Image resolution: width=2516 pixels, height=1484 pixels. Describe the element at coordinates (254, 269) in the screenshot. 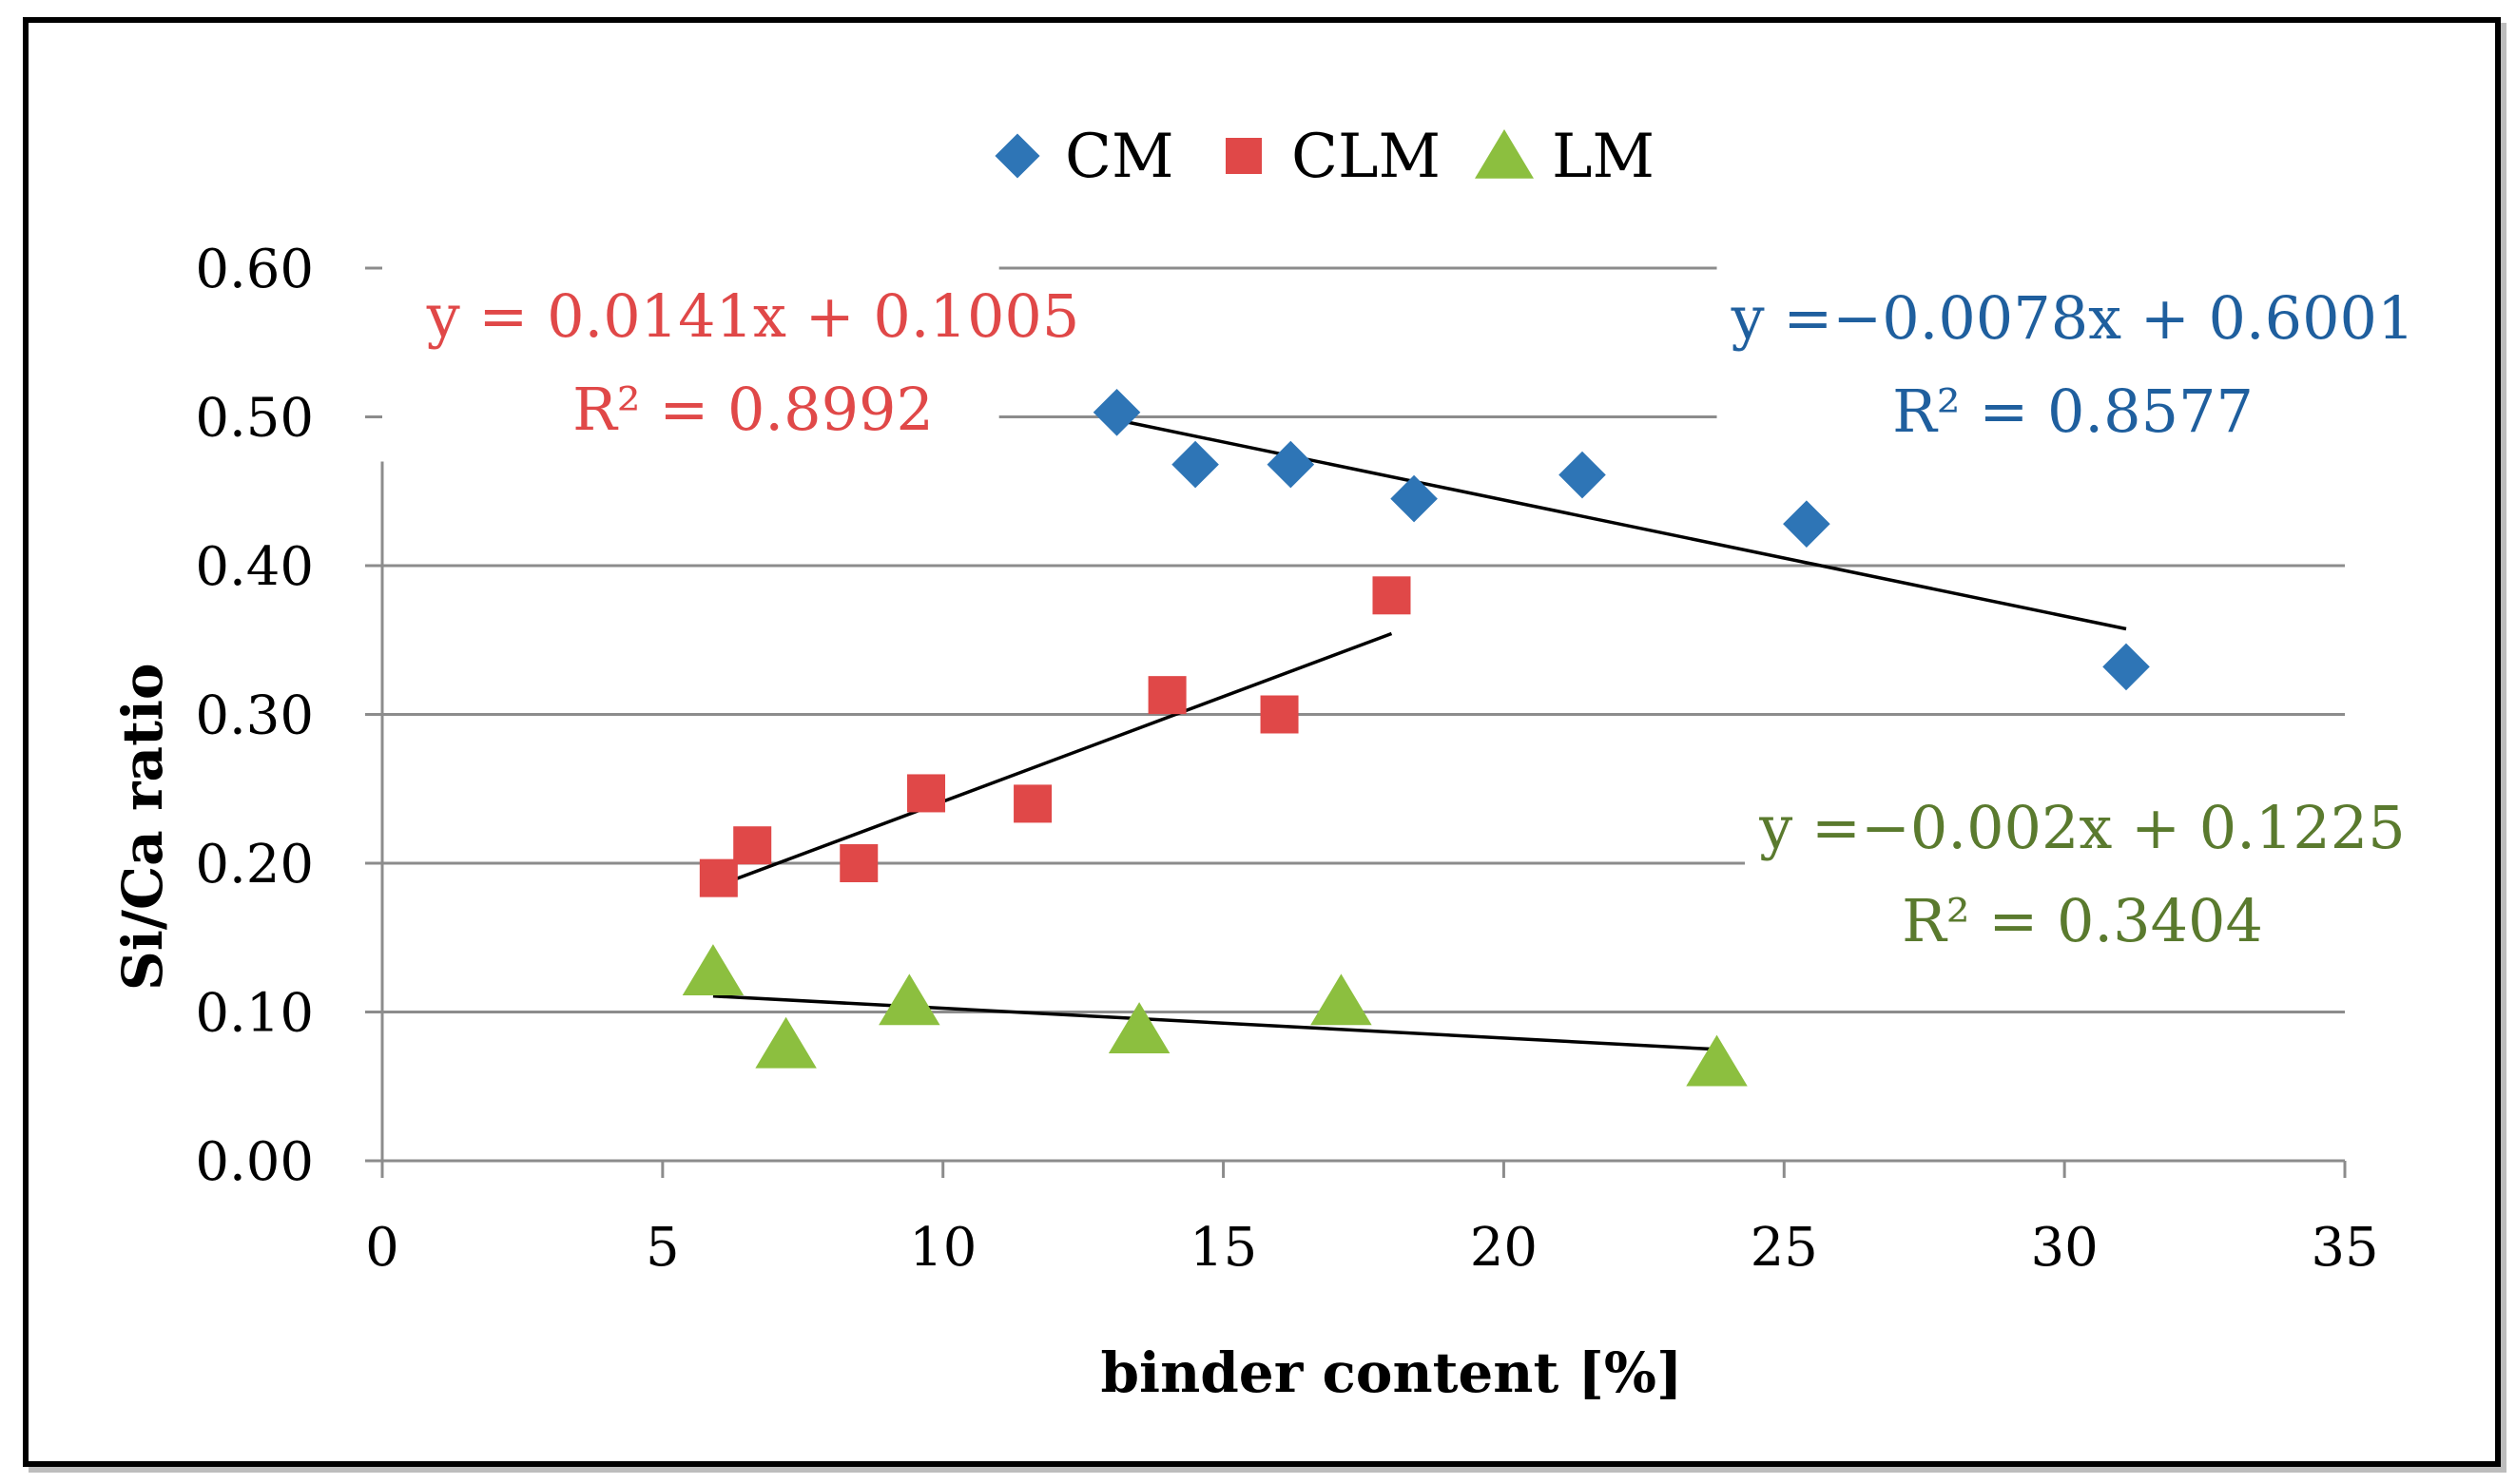

I see `y-tick-label: 0.60` at that location.